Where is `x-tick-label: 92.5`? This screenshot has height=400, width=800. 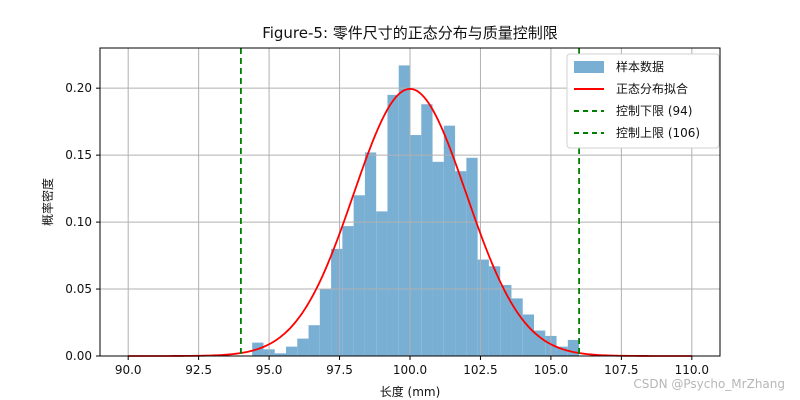
x-tick-label: 92.5 is located at coordinates (198, 370).